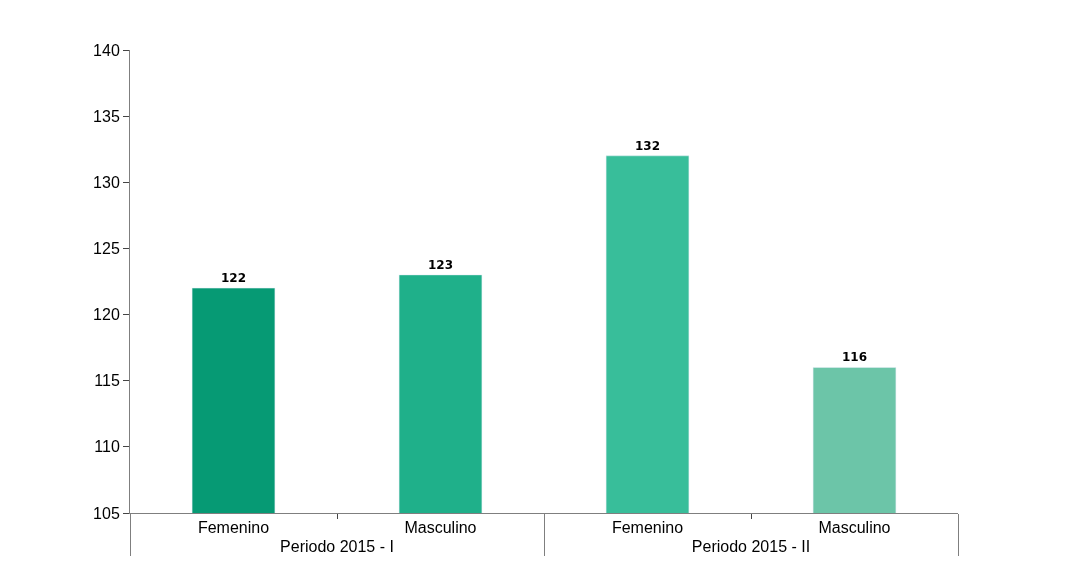  What do you see at coordinates (854, 357) in the screenshot?
I see `data-label: 116` at bounding box center [854, 357].